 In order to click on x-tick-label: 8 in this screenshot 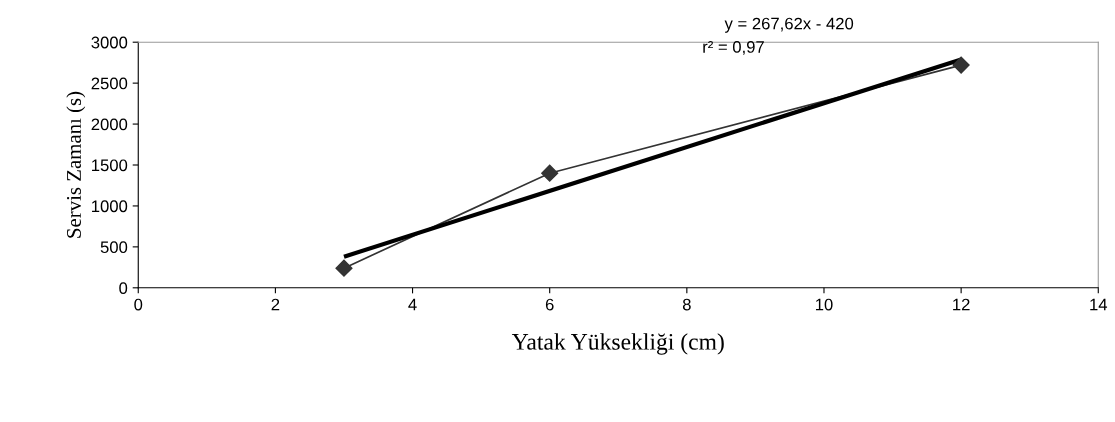, I will do `click(686, 304)`.